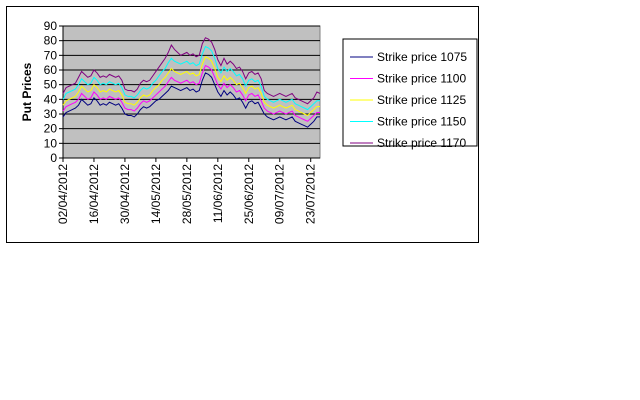 This screenshot has height=400, width=640. I want to click on x-tick-label: 14/05/2012, so click(156, 194).